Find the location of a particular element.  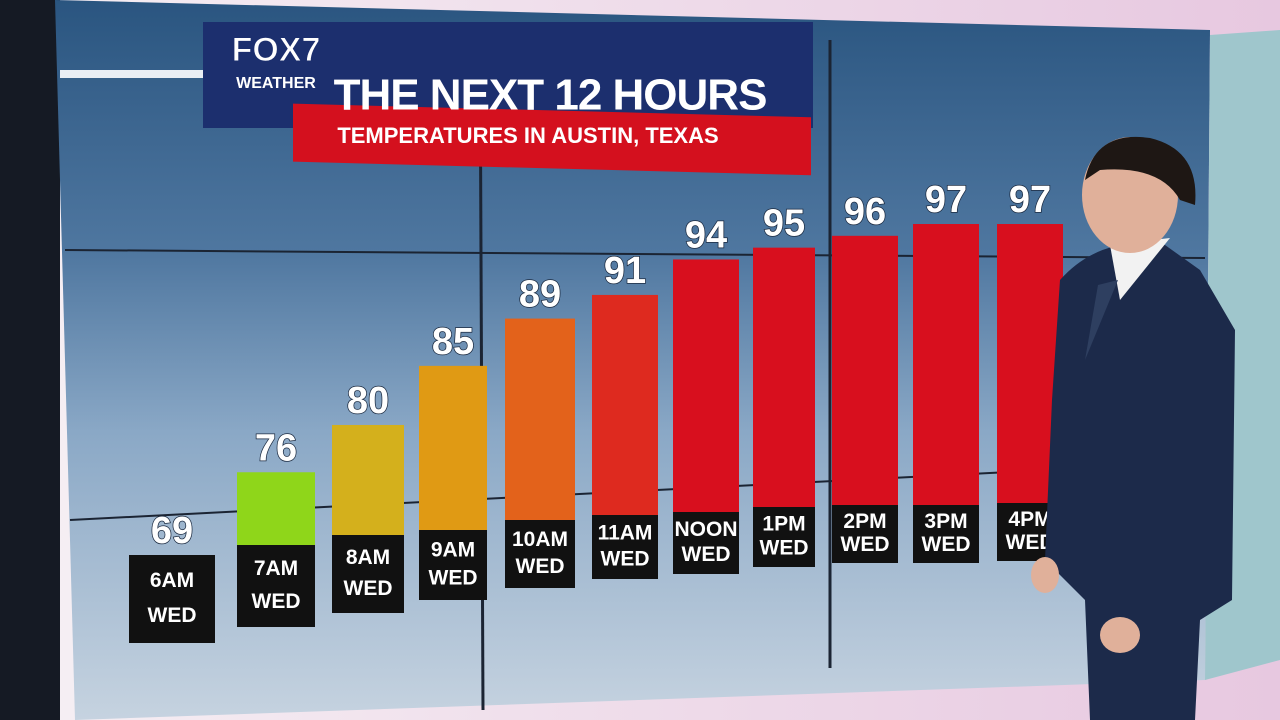

header-line is located at coordinates (185, 74).